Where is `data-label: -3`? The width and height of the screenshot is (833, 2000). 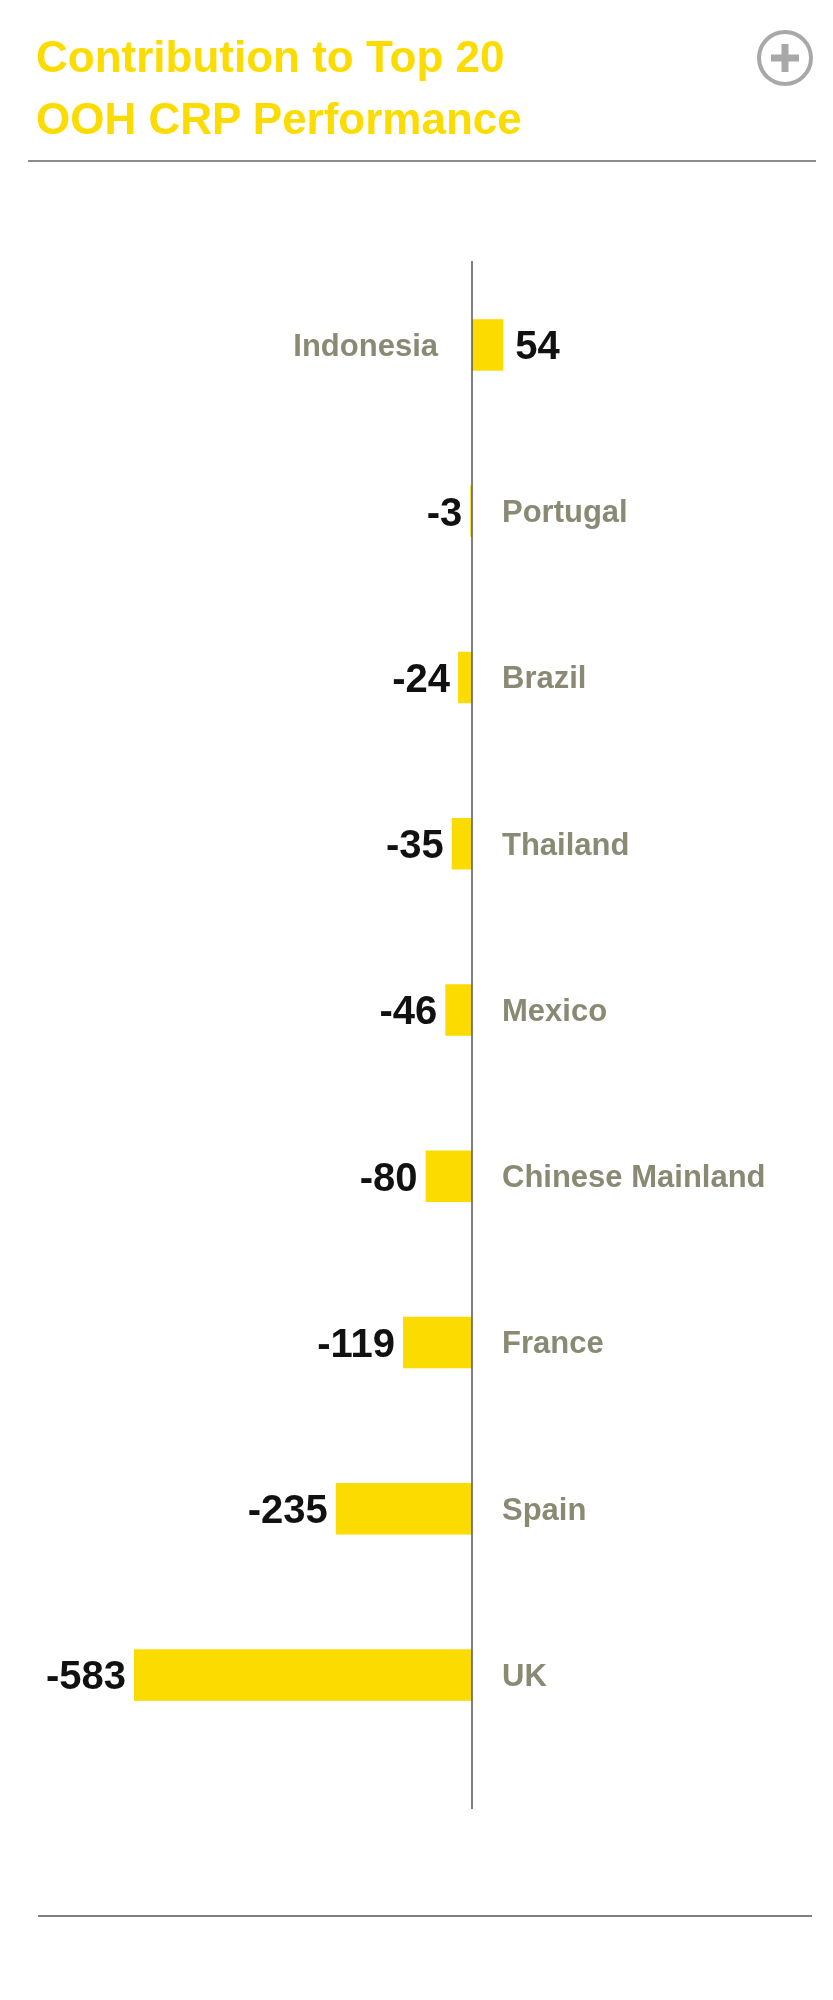 data-label: -3 is located at coordinates (444, 511).